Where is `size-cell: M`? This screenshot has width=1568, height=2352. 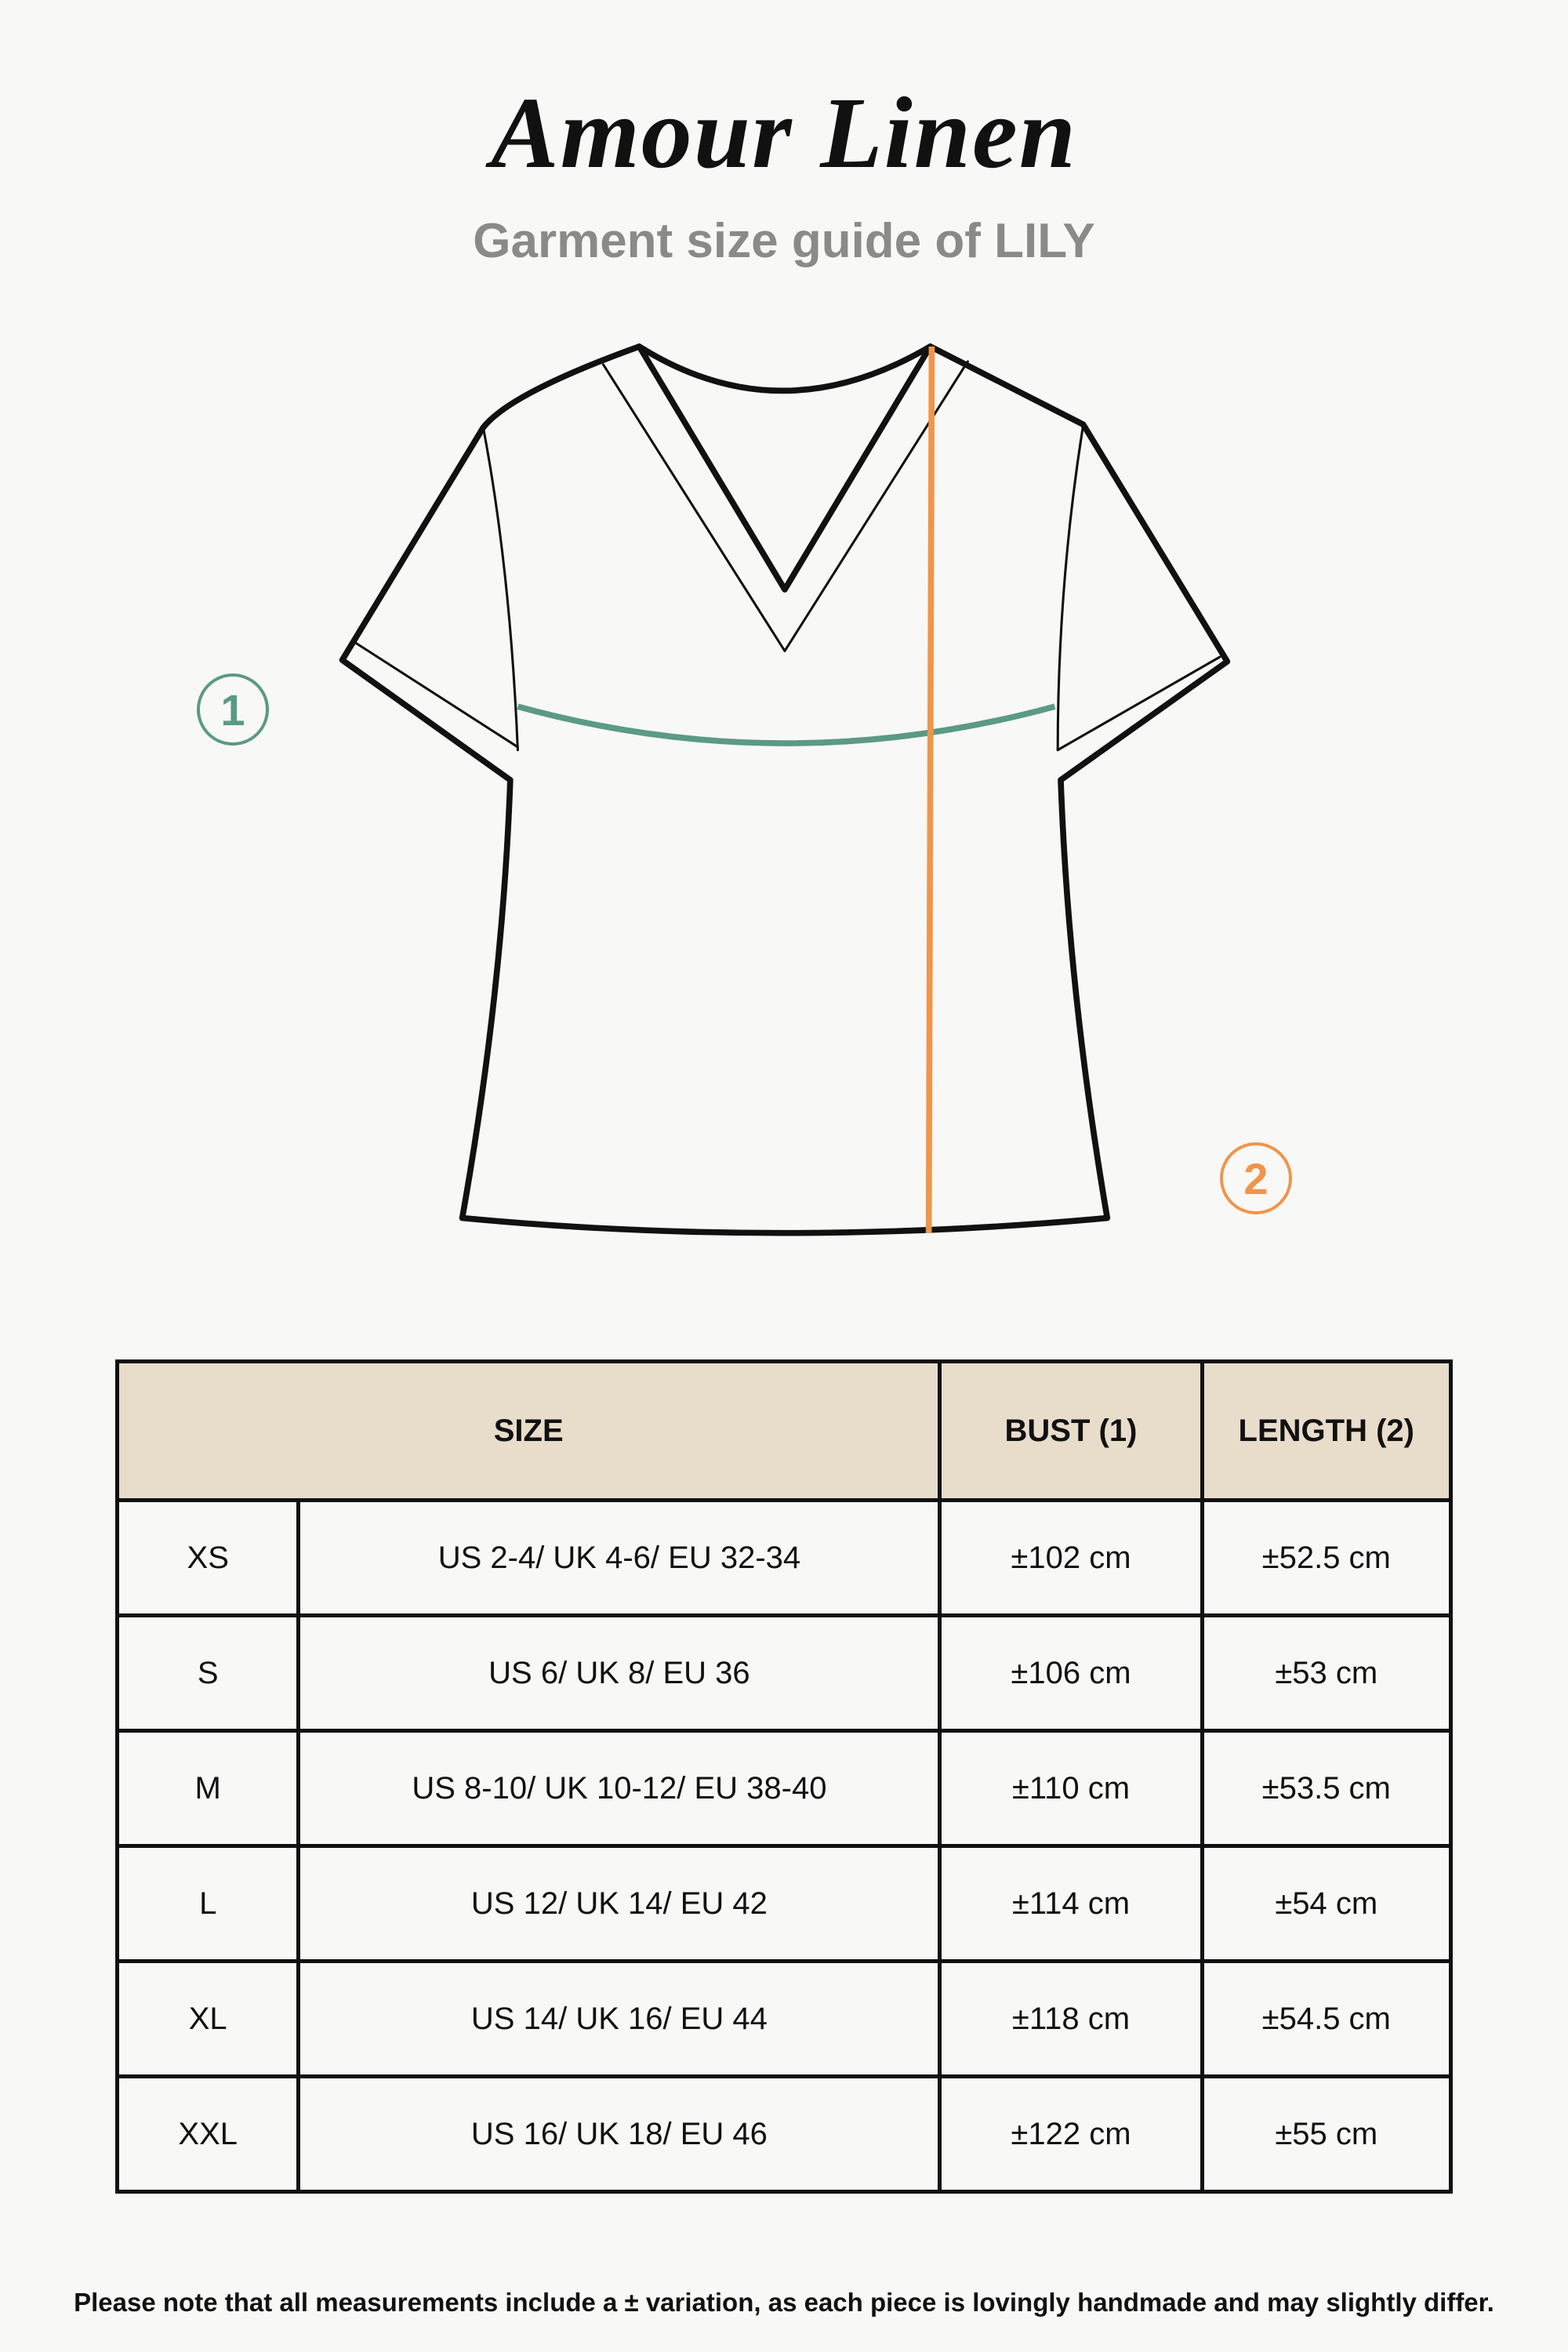
size-cell: M is located at coordinates (208, 1788).